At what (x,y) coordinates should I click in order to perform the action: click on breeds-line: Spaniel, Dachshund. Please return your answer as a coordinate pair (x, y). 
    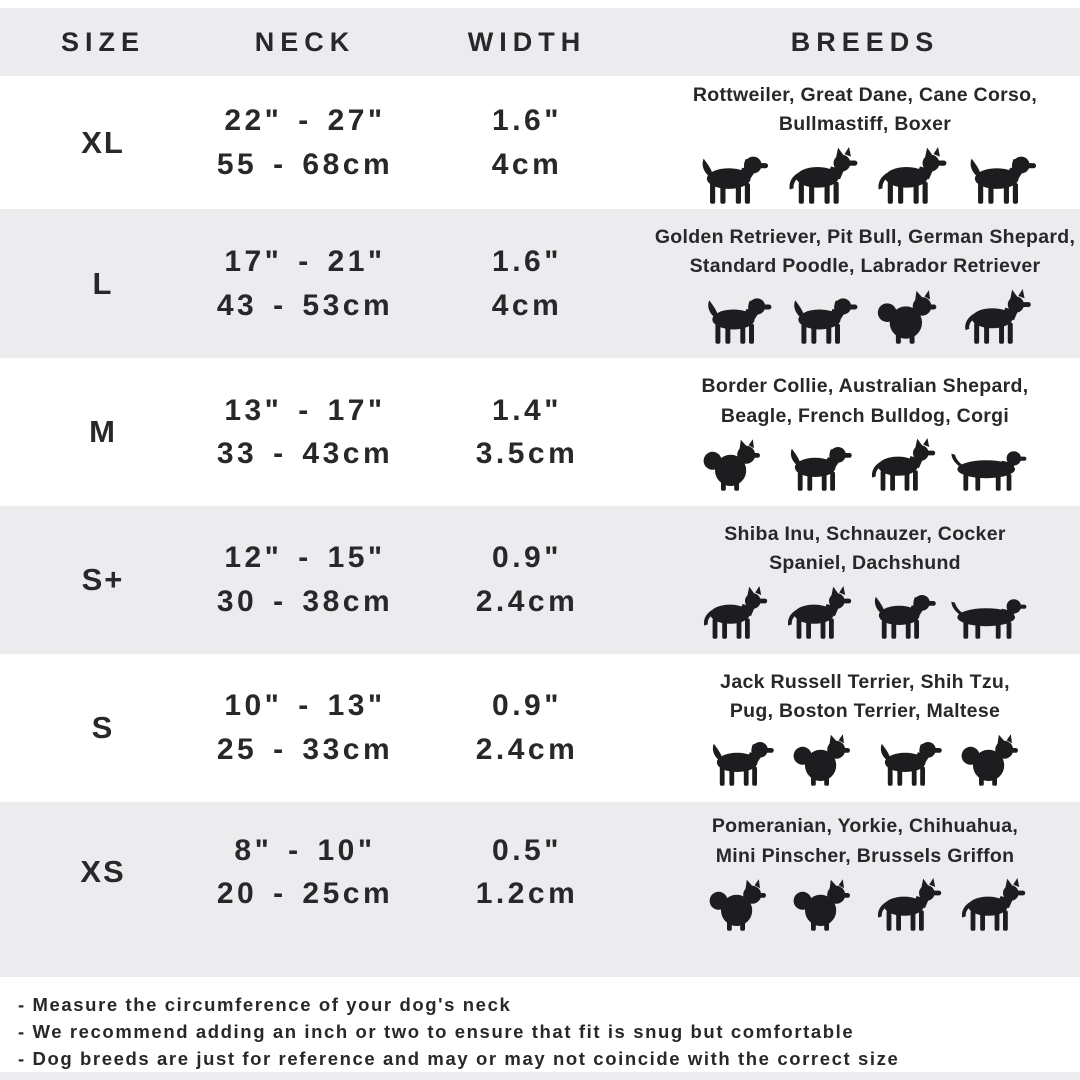
    Looking at the image, I should click on (865, 563).